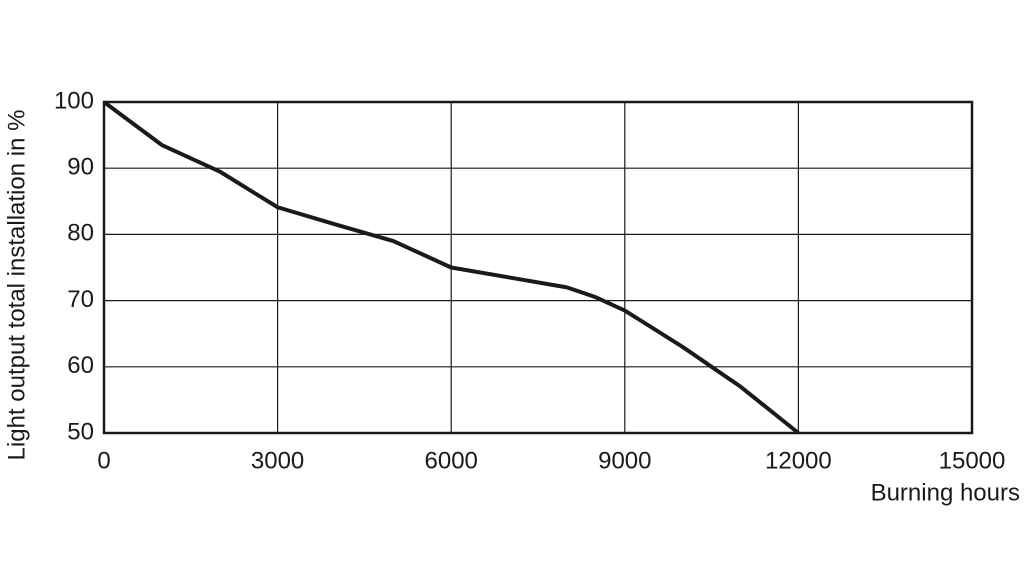  I want to click on x-tick-label: 0, so click(103, 460).